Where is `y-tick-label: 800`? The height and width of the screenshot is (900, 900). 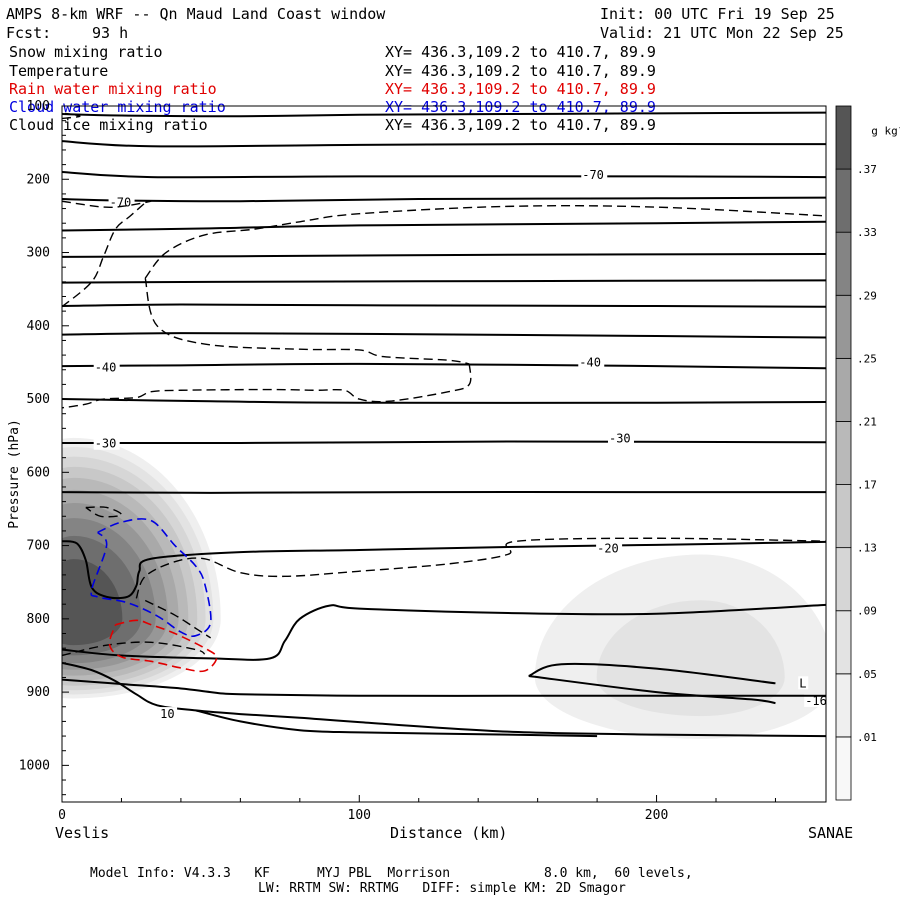
y-tick-label: 800 is located at coordinates (38, 619).